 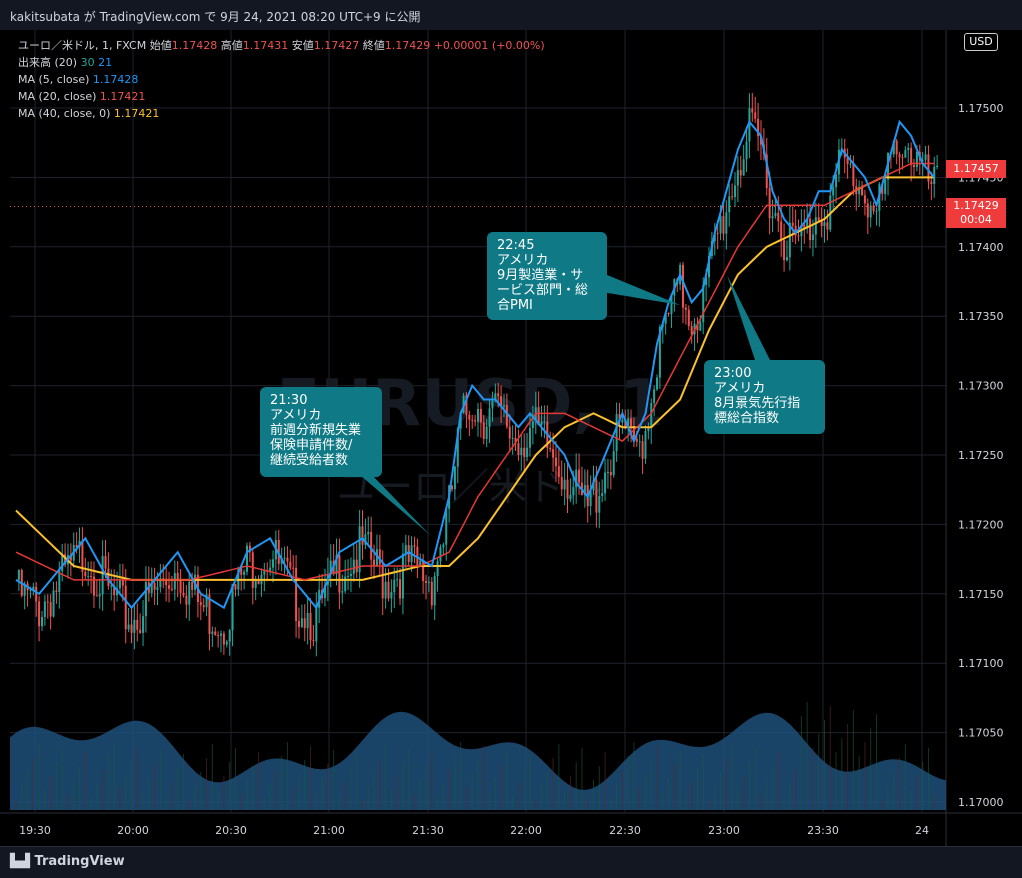 What do you see at coordinates (289, 400) in the screenshot?
I see `annotation-time: 21:30` at bounding box center [289, 400].